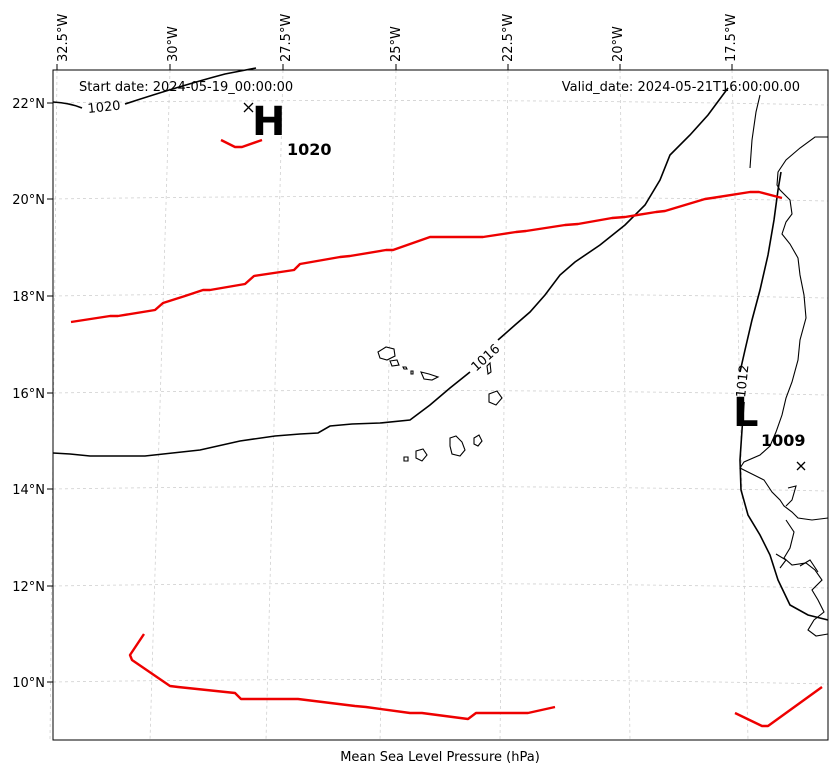 The image size is (837, 783). Describe the element at coordinates (784, 365) in the screenshot. I see `africa-coastline` at that location.